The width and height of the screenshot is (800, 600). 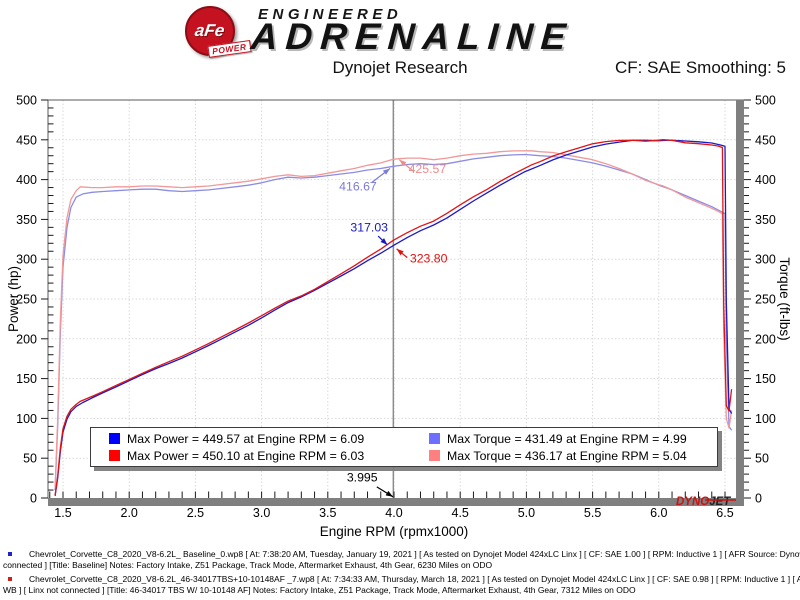 I want to click on legend-swatch-torque-baseline-icon, so click(x=434, y=438).